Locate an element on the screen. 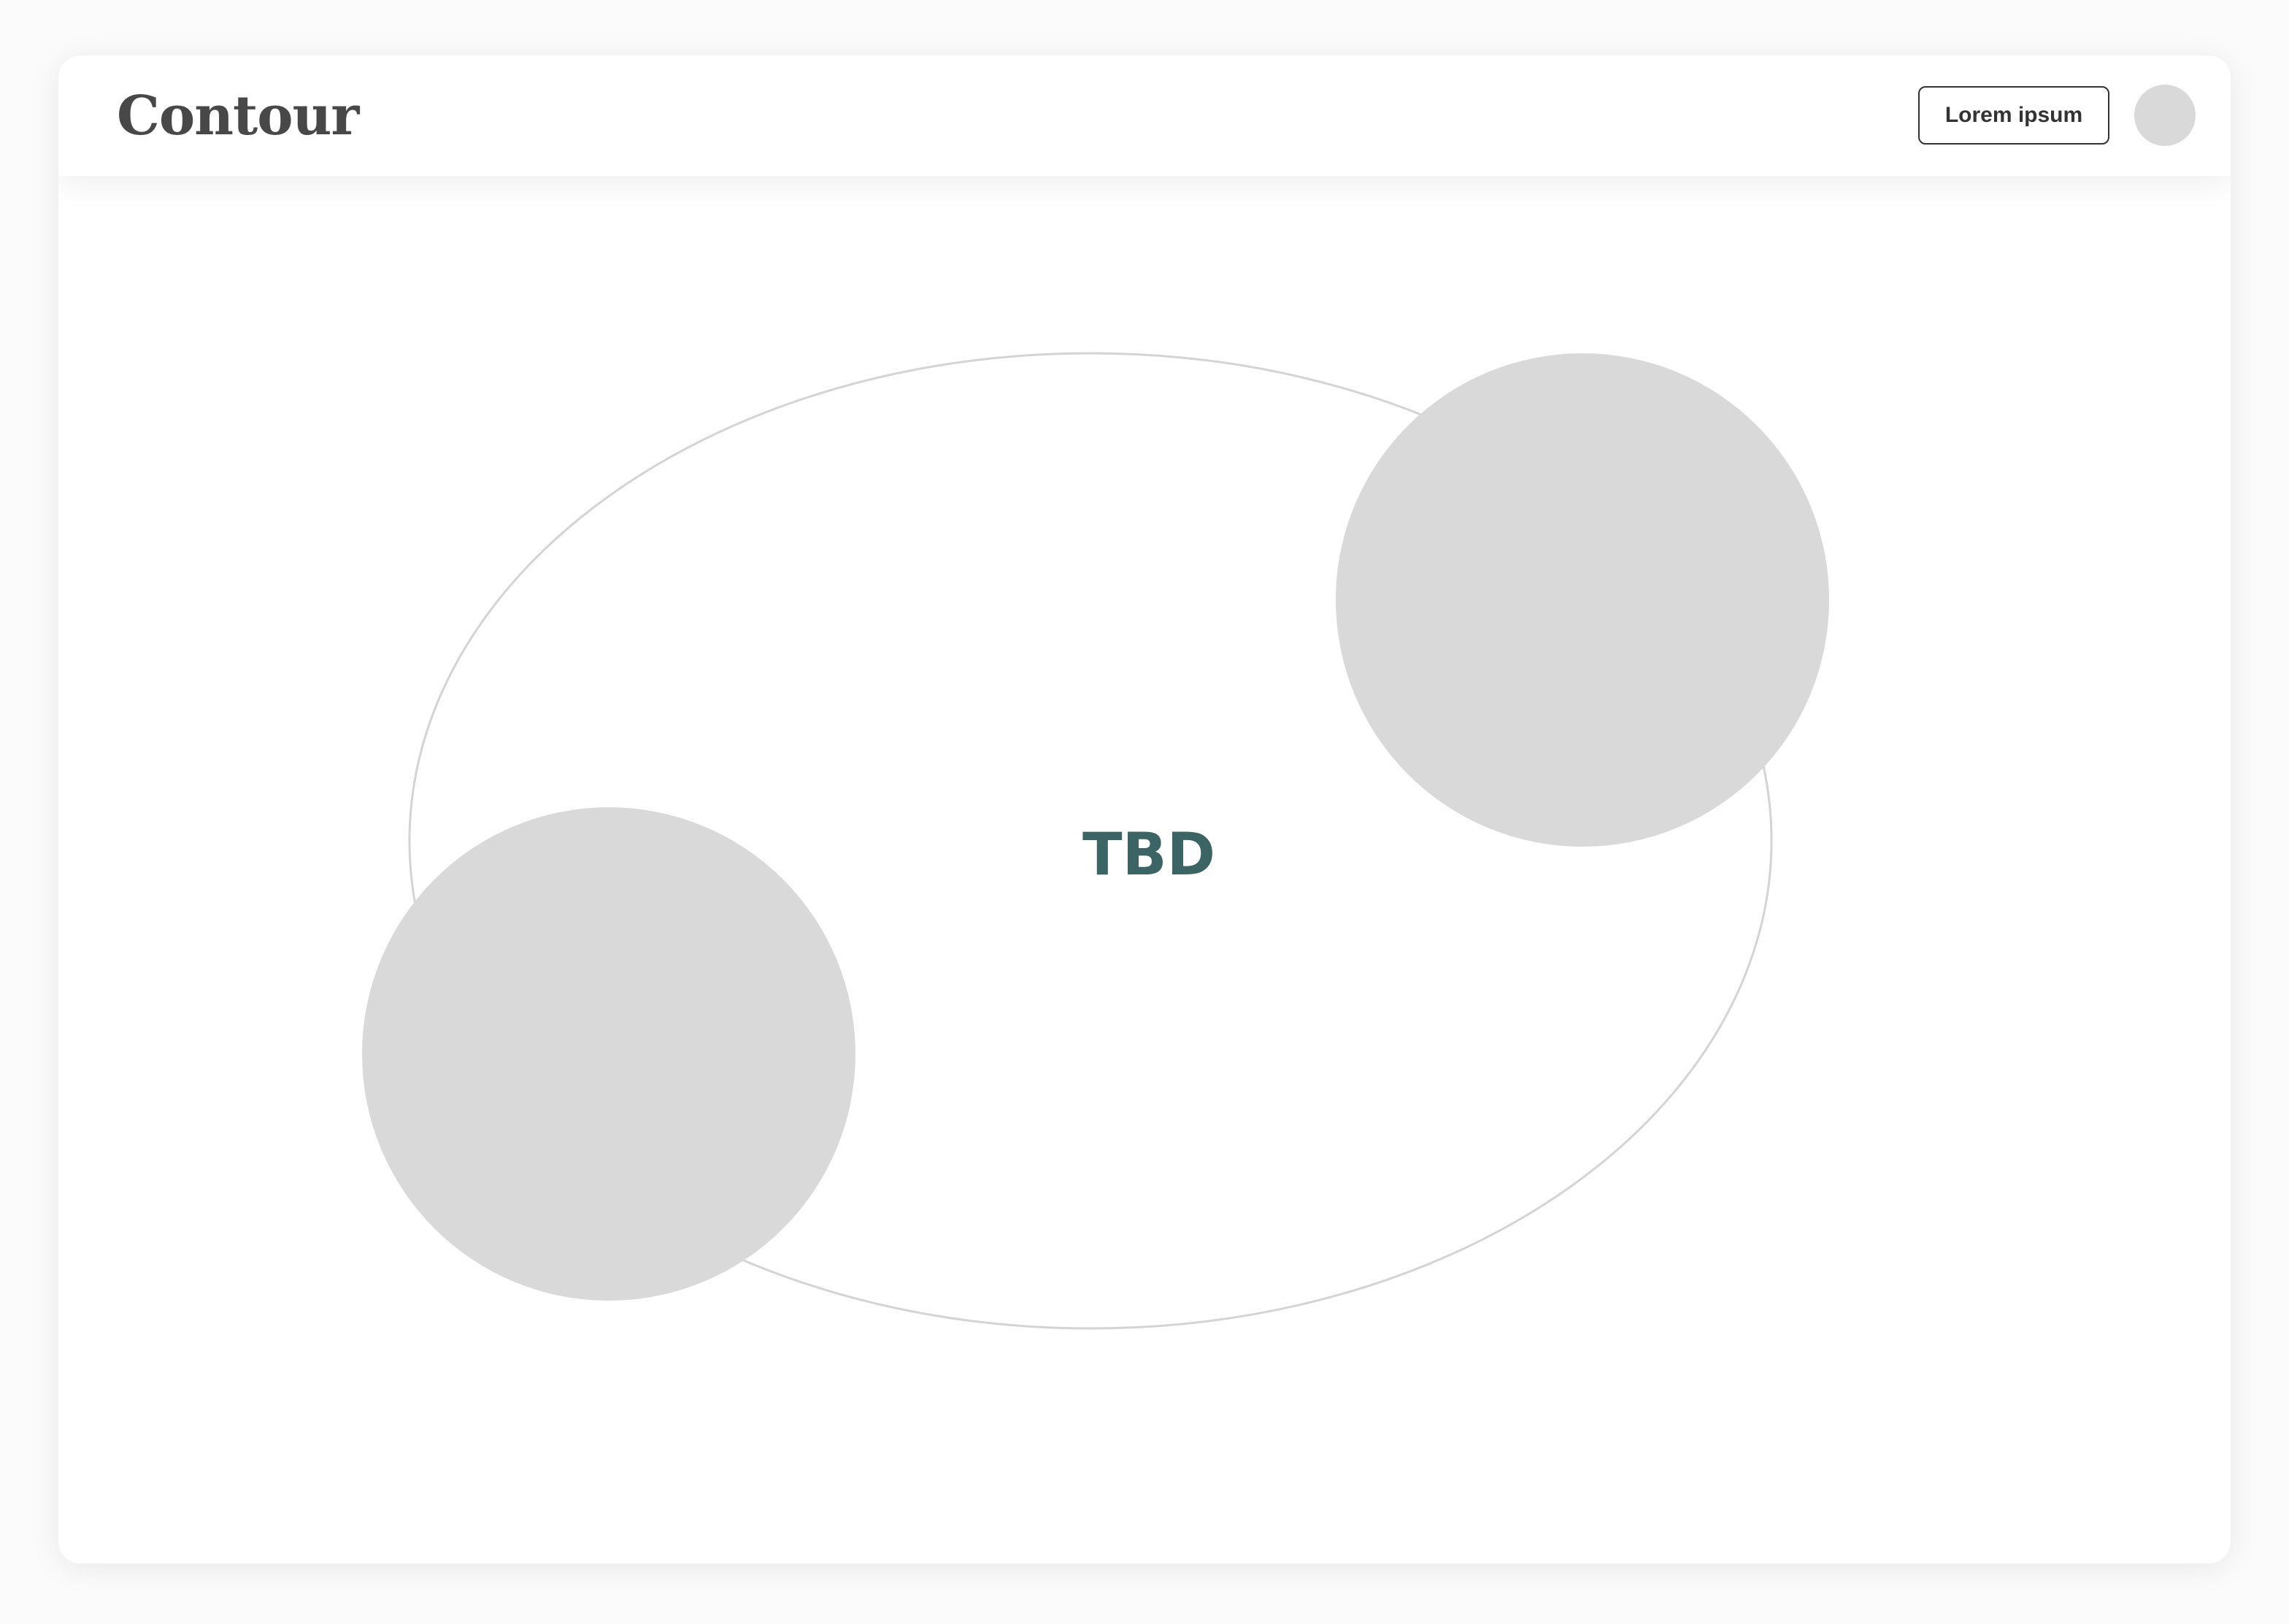 The image size is (2289, 1624). placeholder-circle-bottom-left is located at coordinates (608, 1054).